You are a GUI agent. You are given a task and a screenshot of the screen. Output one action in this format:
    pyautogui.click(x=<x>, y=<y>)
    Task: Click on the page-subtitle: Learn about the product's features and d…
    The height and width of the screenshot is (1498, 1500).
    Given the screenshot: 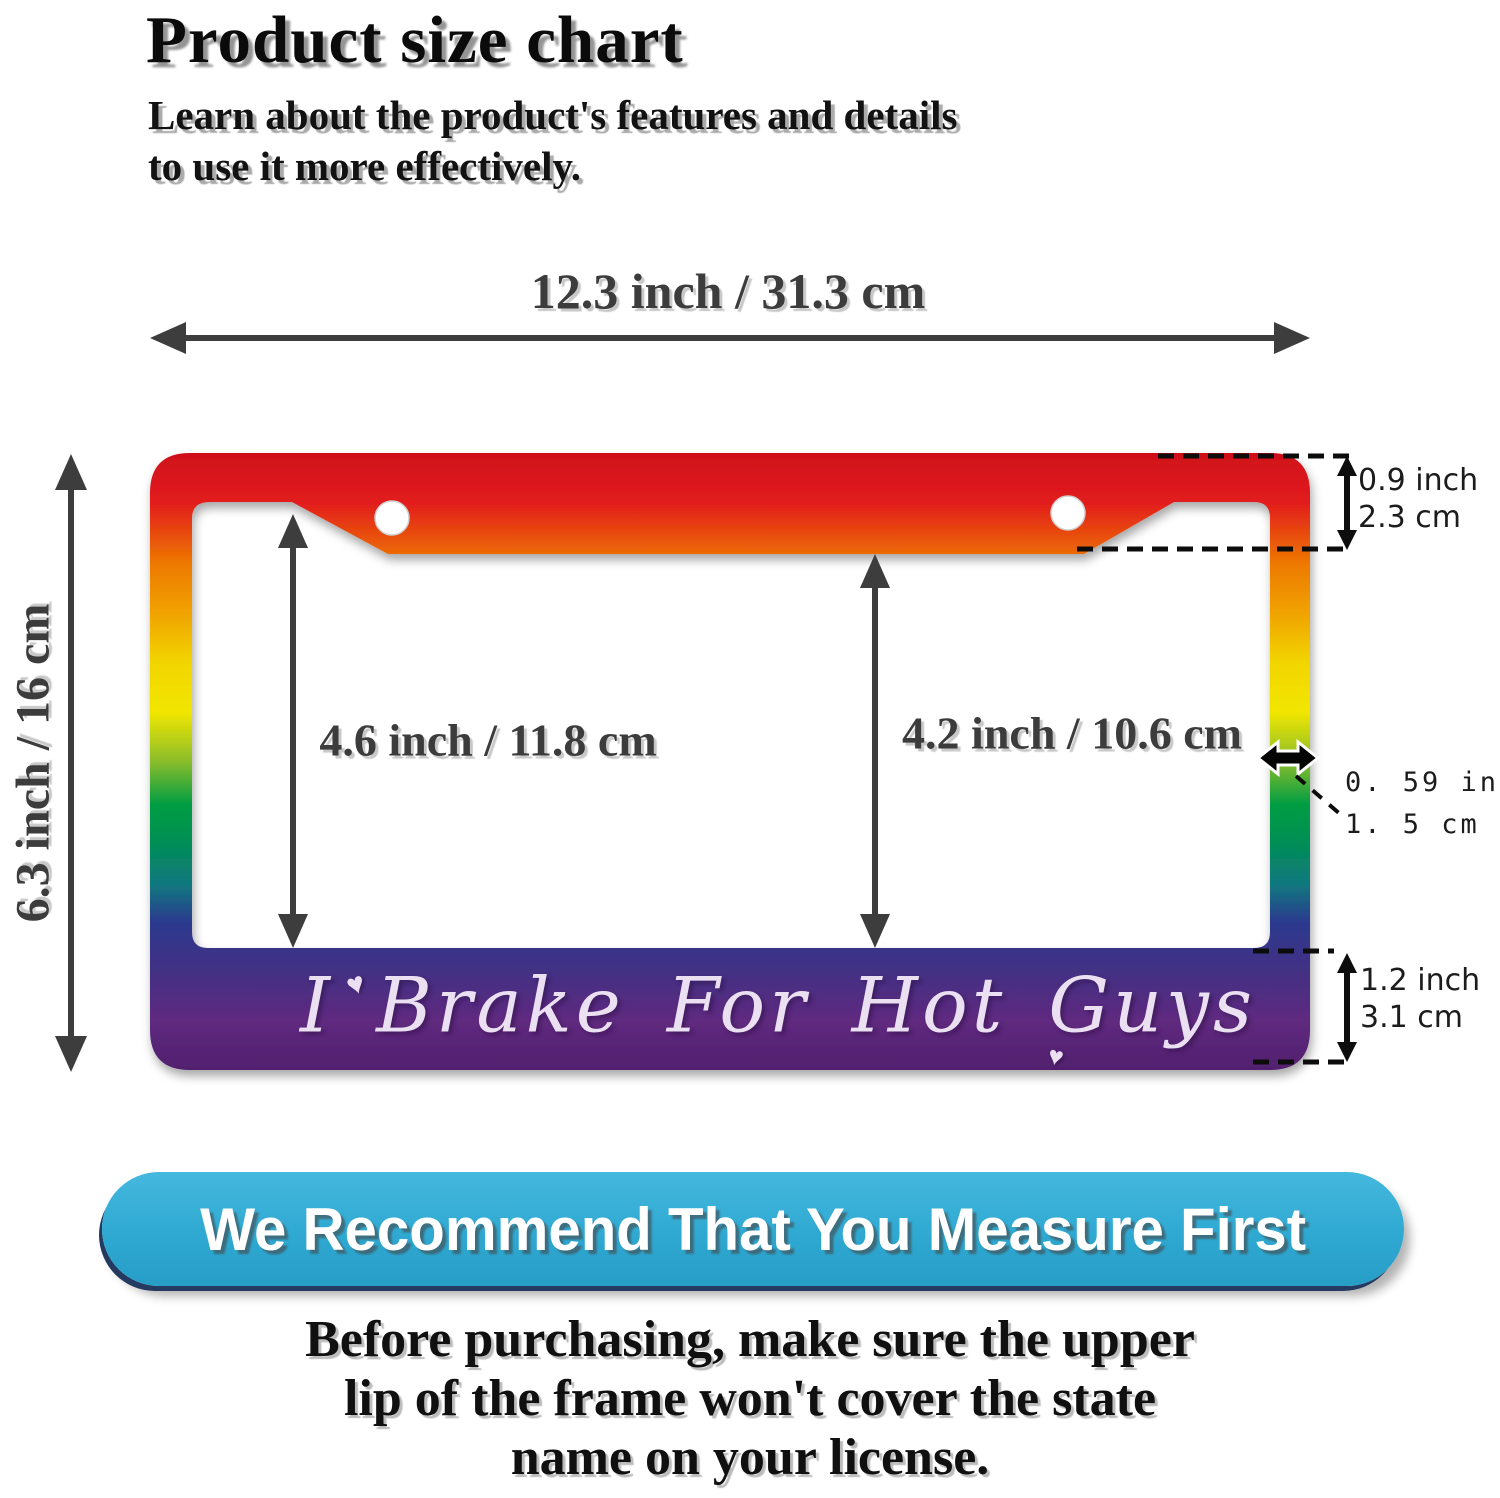 What is the action you would take?
    pyautogui.click(x=552, y=141)
    